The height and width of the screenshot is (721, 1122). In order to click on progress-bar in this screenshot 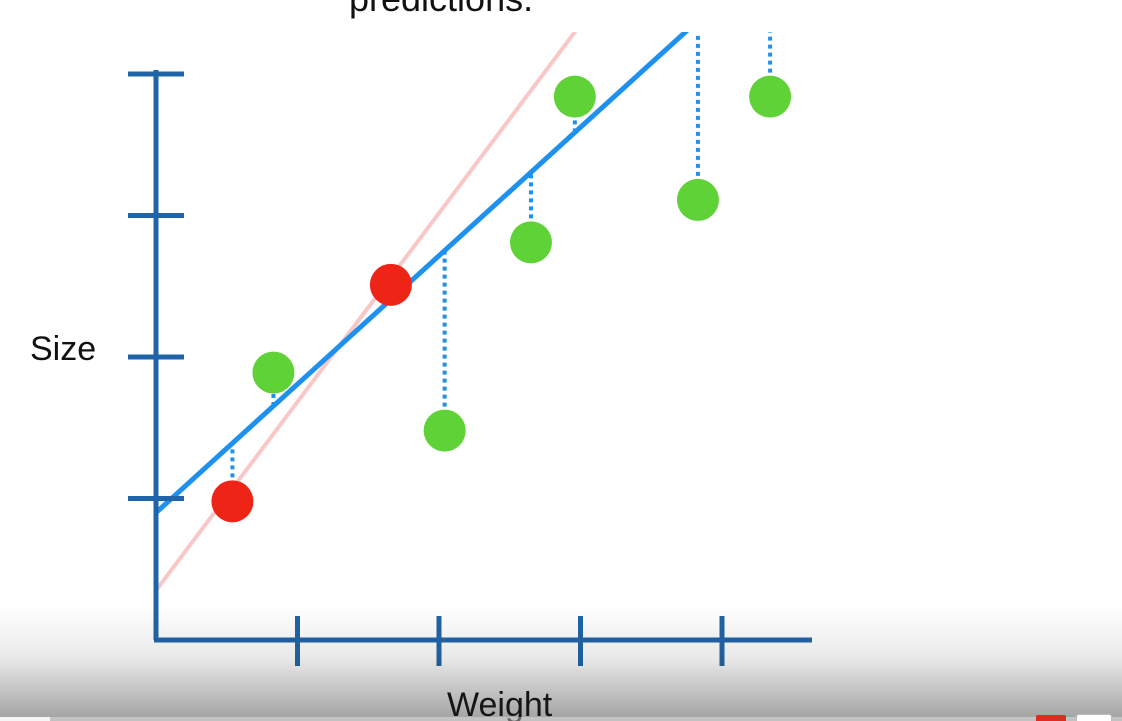, I will do `click(561, 719)`.